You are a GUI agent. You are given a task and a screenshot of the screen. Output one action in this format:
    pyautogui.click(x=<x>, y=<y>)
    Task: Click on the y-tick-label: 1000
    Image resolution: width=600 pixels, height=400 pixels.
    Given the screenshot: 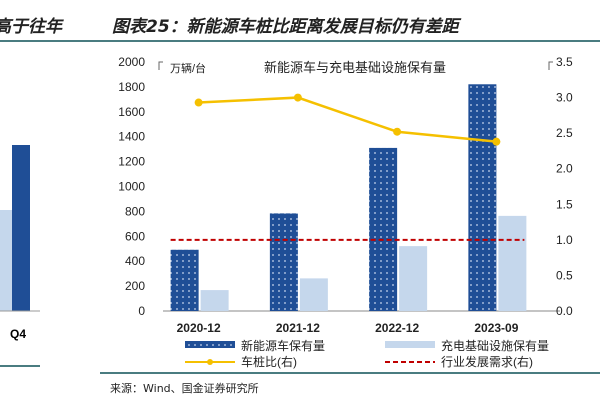 What is the action you would take?
    pyautogui.click(x=131, y=187)
    